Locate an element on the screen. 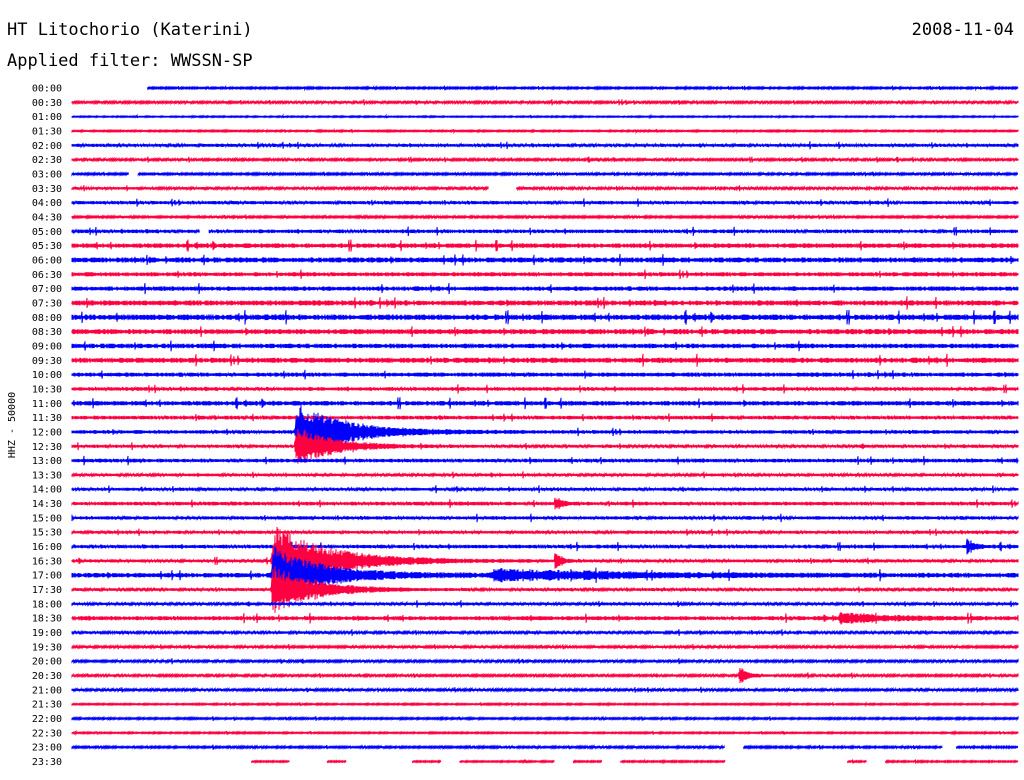 The height and width of the screenshot is (780, 1024). time-label: 06:00 is located at coordinates (47, 260).